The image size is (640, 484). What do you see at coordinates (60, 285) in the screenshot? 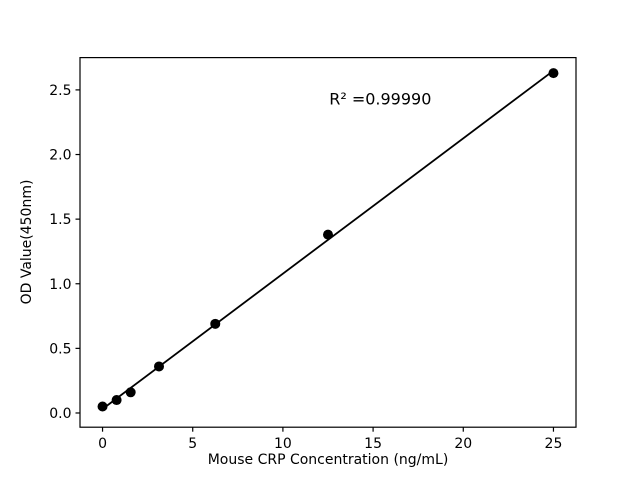
I see `y-tick-label: 1.0` at bounding box center [60, 285].